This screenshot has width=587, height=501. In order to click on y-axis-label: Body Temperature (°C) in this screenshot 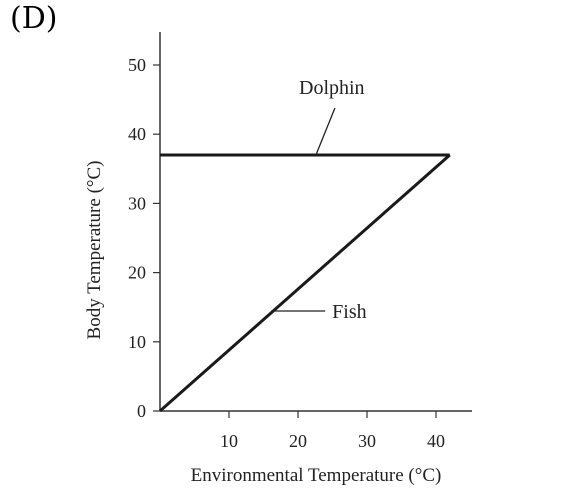, I will do `click(94, 250)`.